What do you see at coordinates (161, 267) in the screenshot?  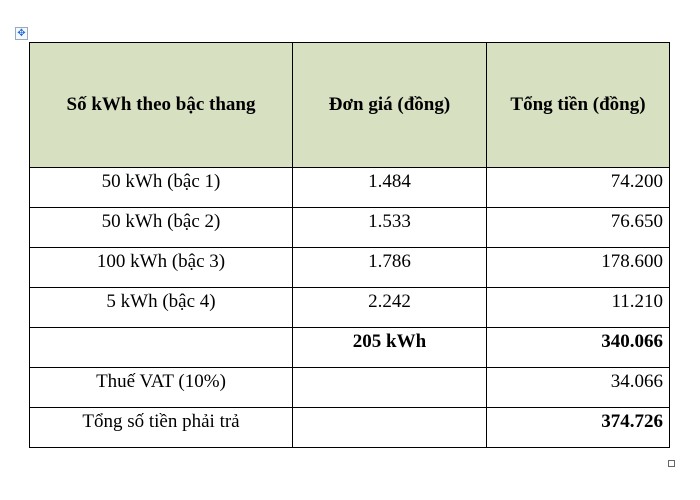 I see `cell-tier: 100 kWh (bậc 3)` at bounding box center [161, 267].